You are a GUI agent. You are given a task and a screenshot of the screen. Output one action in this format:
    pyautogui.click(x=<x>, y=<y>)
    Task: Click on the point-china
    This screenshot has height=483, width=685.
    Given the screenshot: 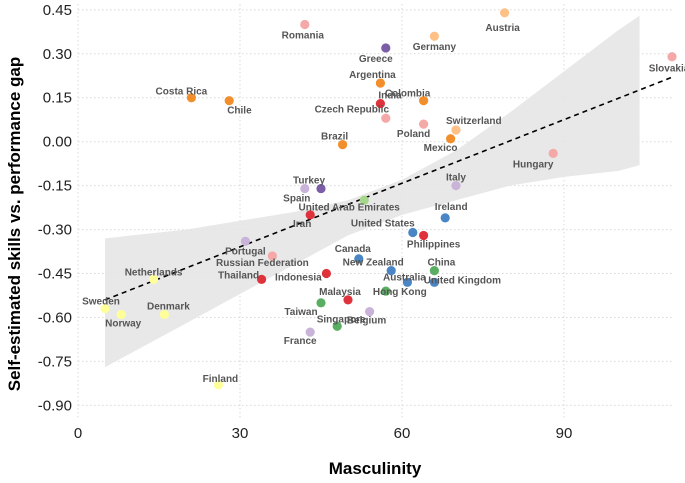 What is the action you would take?
    pyautogui.click(x=434, y=270)
    